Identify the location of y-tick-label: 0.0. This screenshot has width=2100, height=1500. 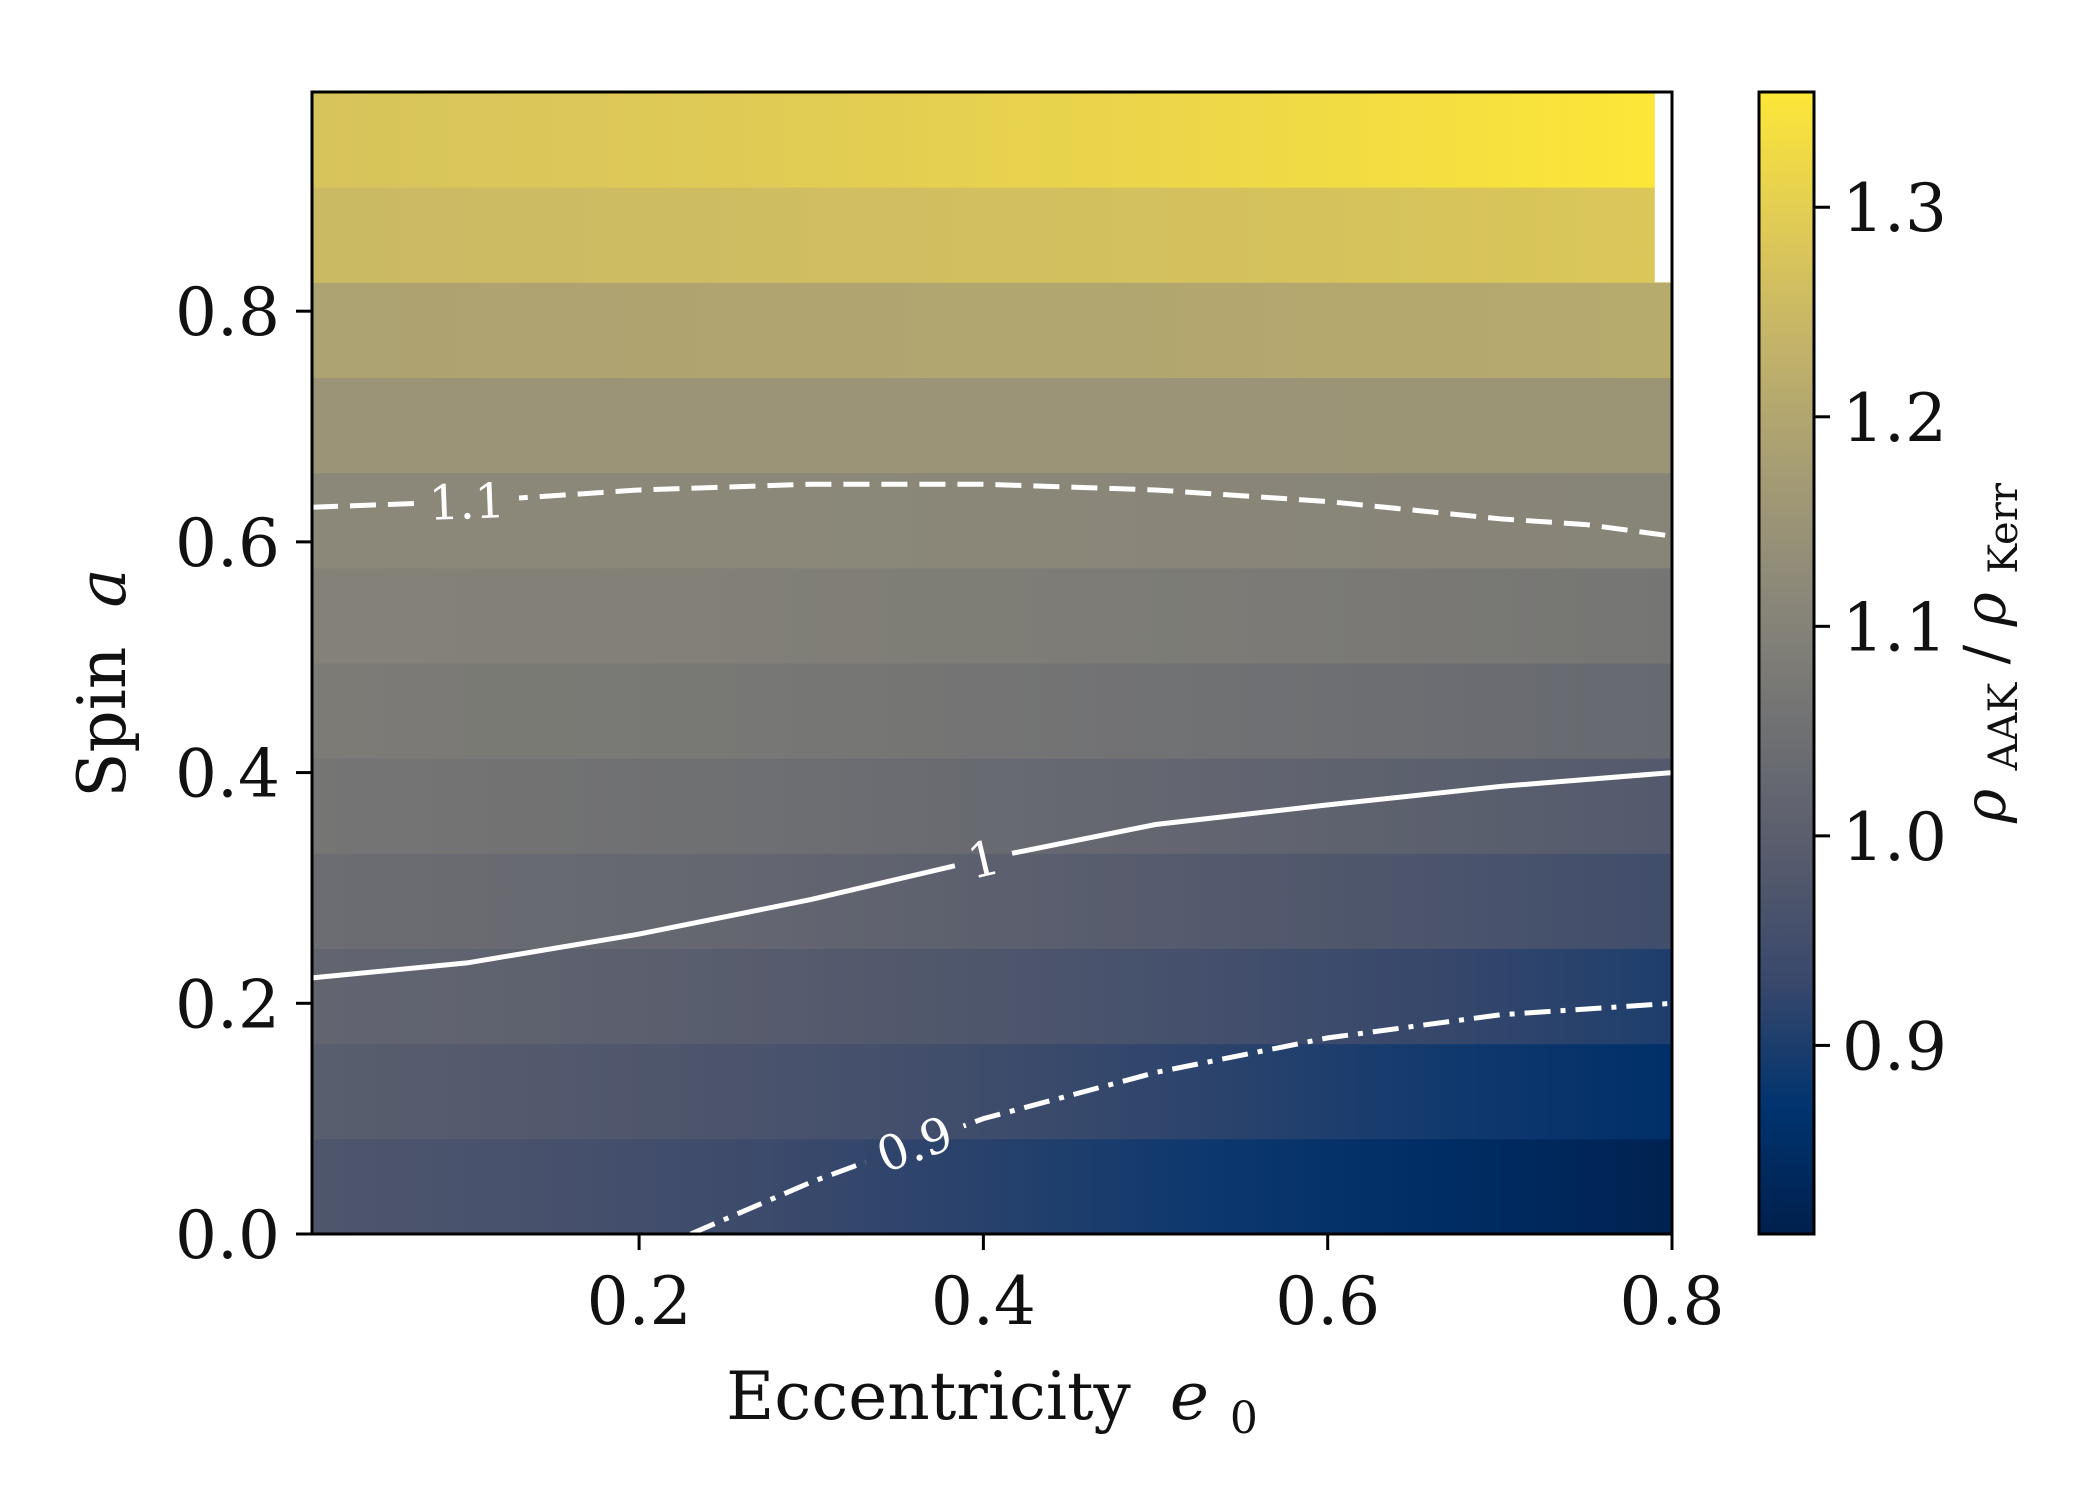
(227, 1235).